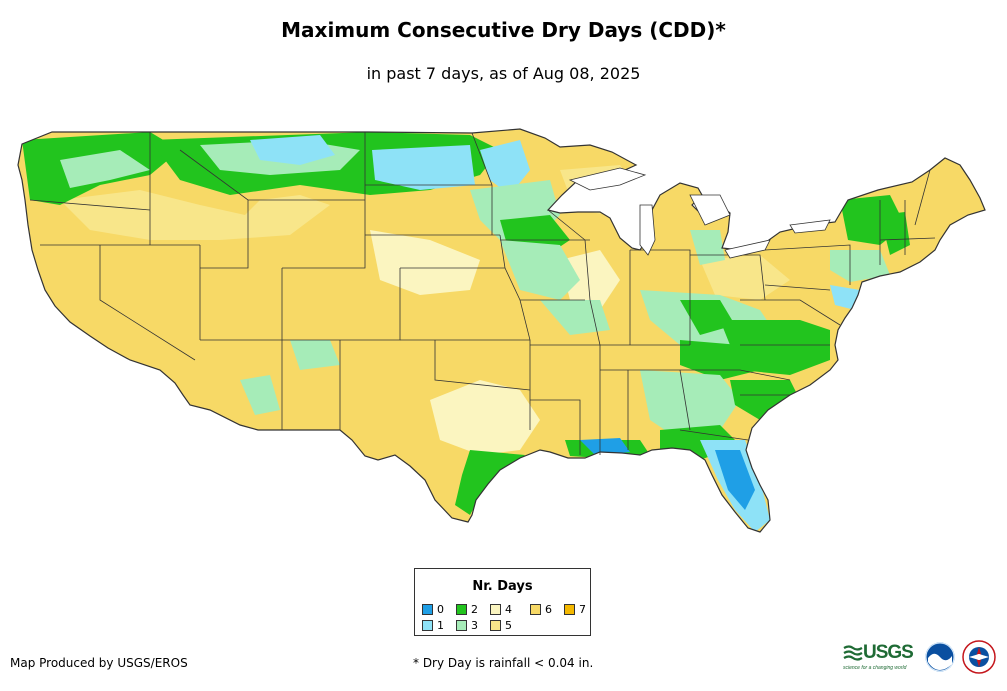  I want to click on legend-label-6: 6, so click(548, 609).